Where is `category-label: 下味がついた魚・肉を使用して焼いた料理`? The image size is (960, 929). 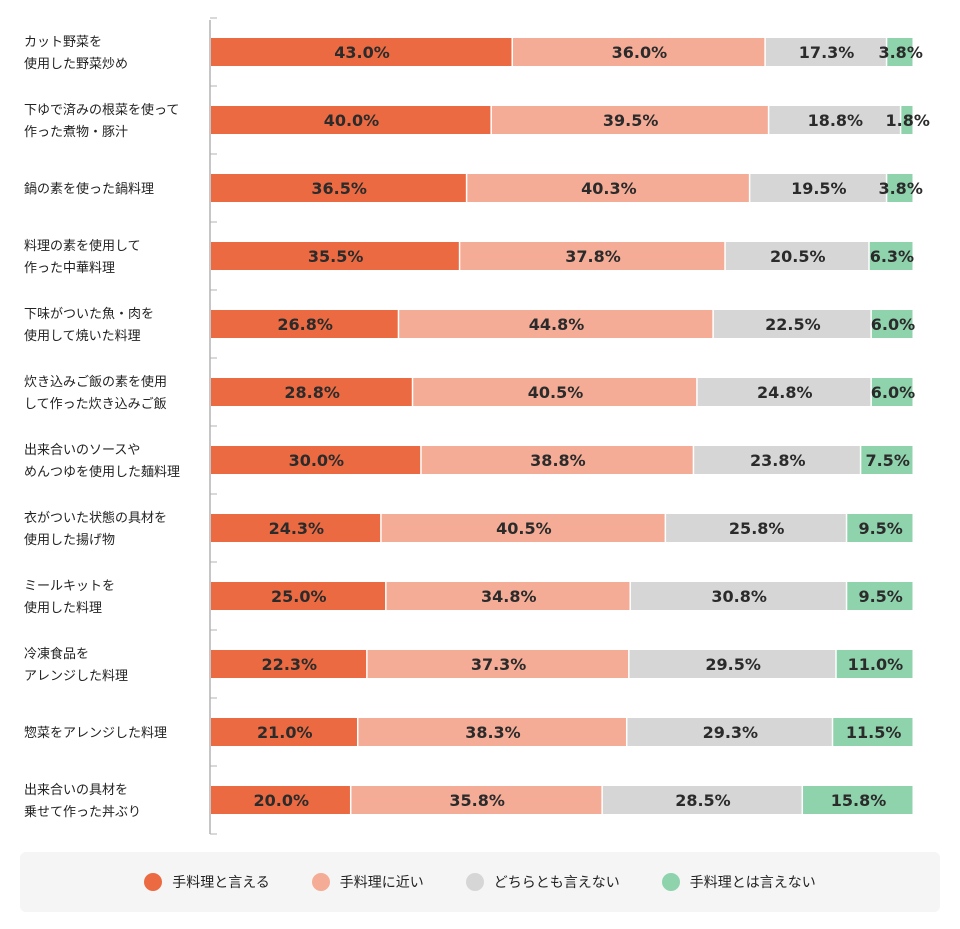 category-label: 下味がついた魚・肉を使用して焼いた料理 is located at coordinates (89, 325).